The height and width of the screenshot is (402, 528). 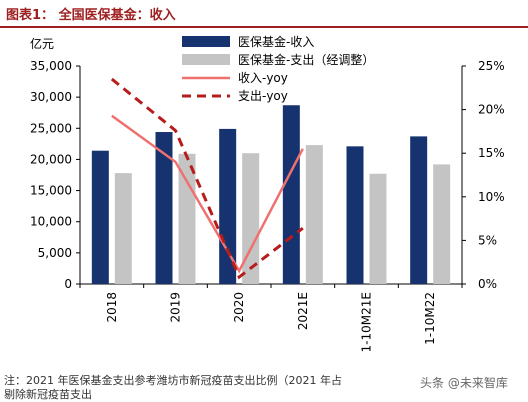 I want to click on x-tick-label: 1-10M21E, so click(x=367, y=322).